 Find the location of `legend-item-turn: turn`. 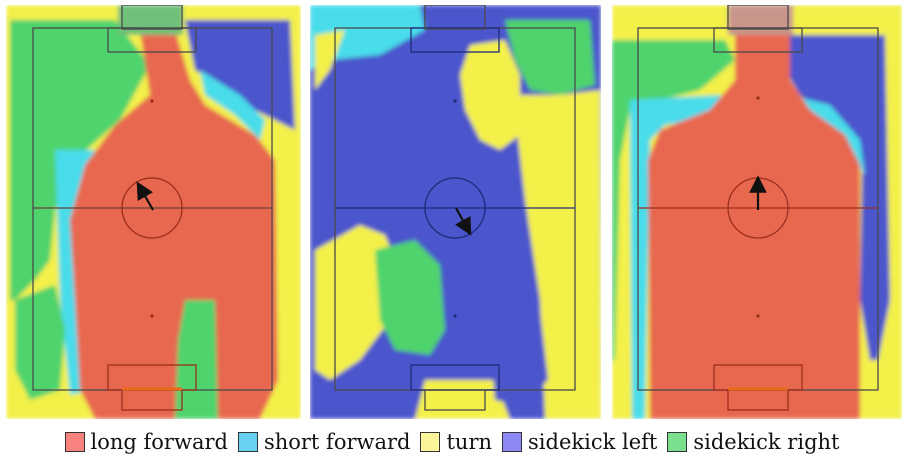

legend-item-turn: turn is located at coordinates (456, 442).